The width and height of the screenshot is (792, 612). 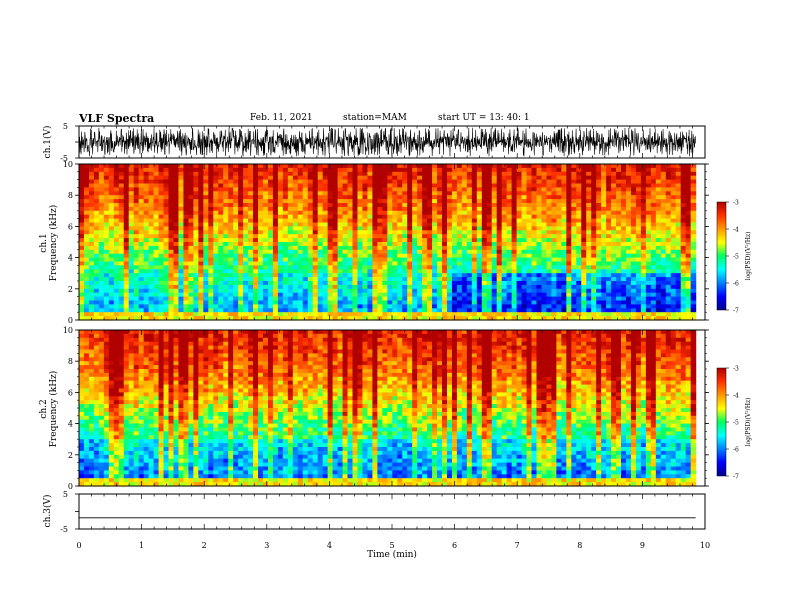 I want to click on date-label: Feb. 11, 2021, so click(x=281, y=118).